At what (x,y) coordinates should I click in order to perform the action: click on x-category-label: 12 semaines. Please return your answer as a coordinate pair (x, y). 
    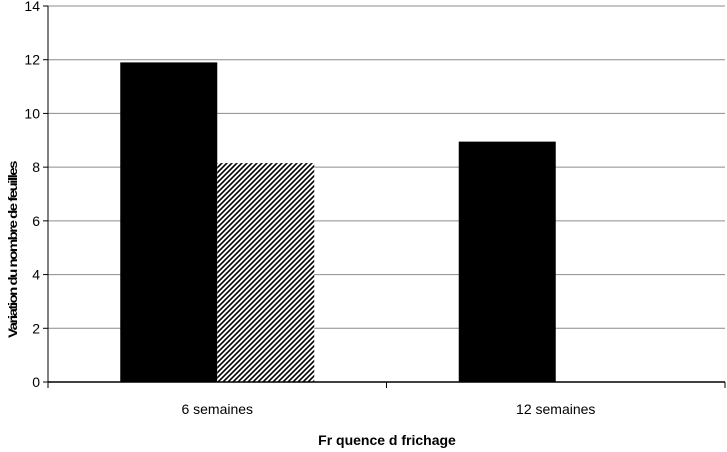
    Looking at the image, I should click on (555, 409).